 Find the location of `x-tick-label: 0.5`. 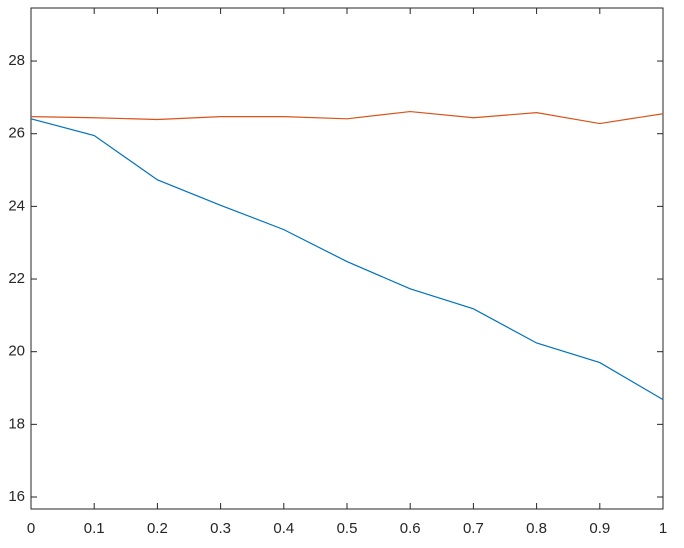

x-tick-label: 0.5 is located at coordinates (347, 528).